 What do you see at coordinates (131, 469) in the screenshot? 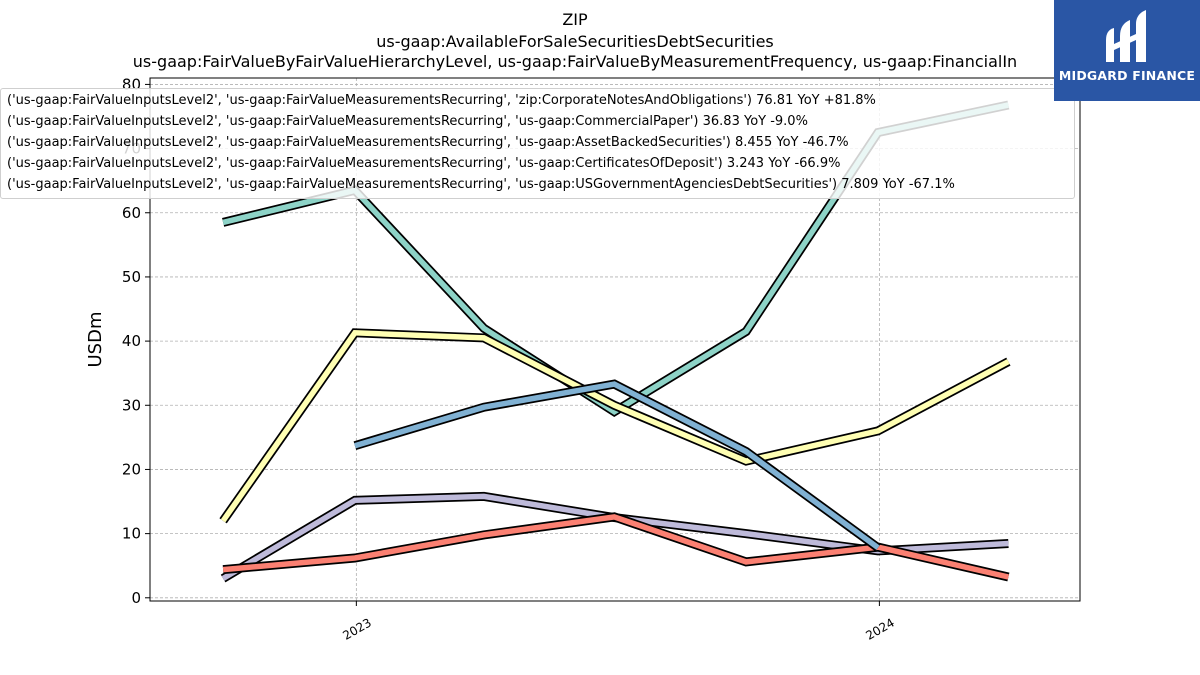
I see `y-tick-label: 20` at bounding box center [131, 469].